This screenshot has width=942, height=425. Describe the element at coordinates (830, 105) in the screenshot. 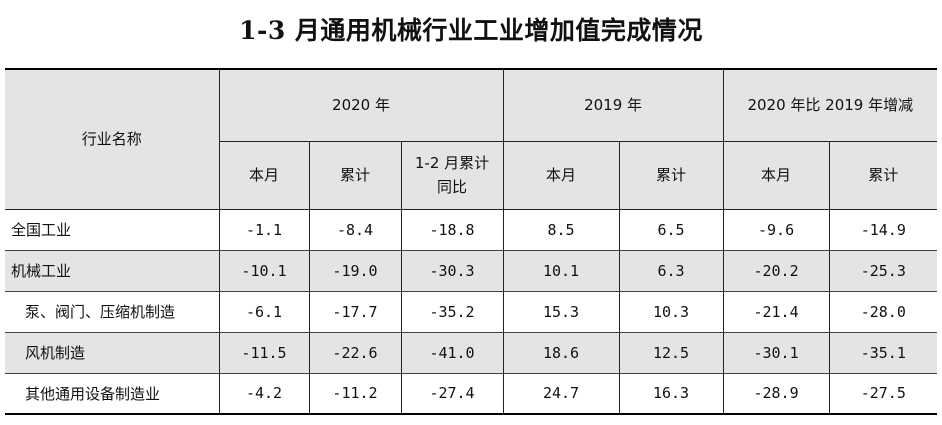

I see `header-group-change: 2020 年比 2019 年增减` at that location.